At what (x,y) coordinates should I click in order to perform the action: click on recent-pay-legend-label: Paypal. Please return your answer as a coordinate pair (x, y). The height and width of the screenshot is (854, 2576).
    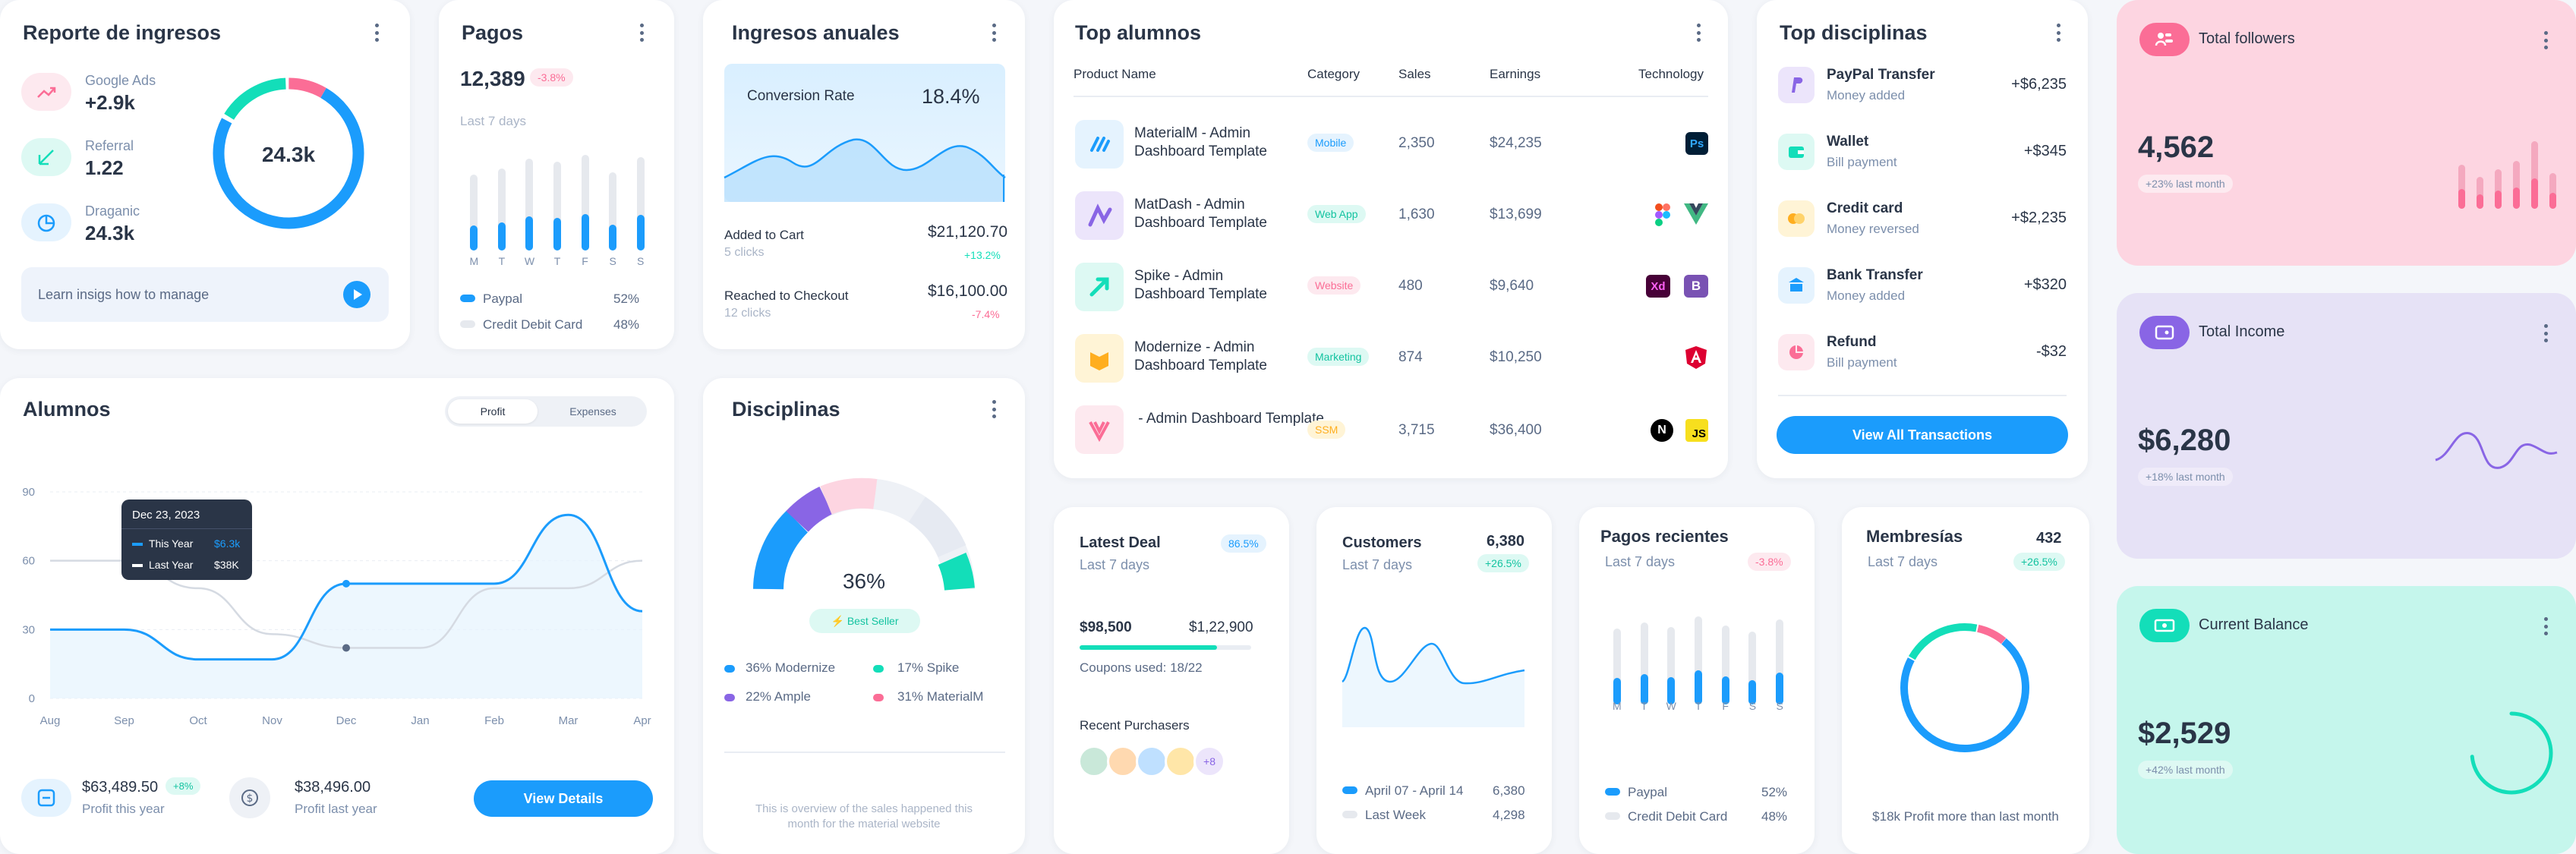
    Looking at the image, I should click on (1647, 792).